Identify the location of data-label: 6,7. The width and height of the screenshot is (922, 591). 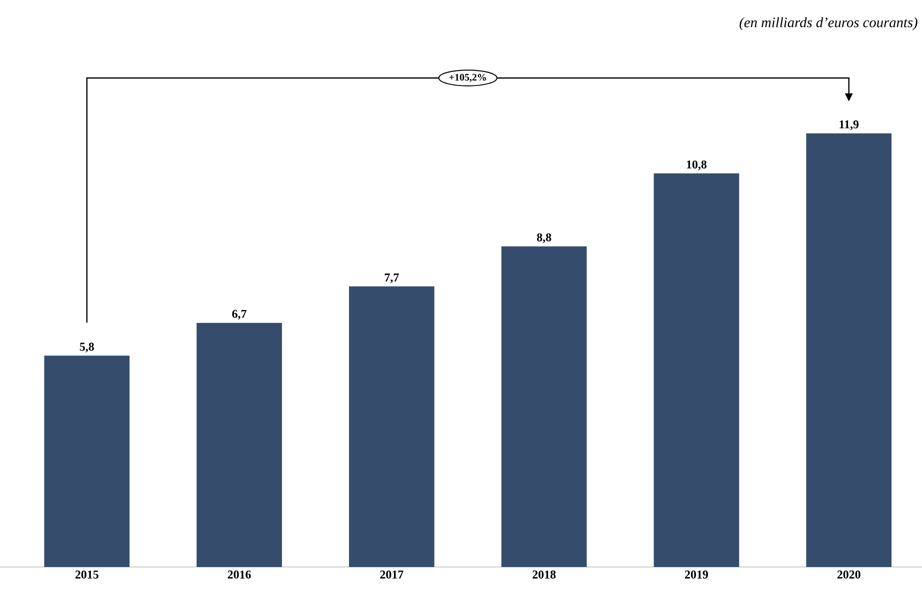
(239, 315).